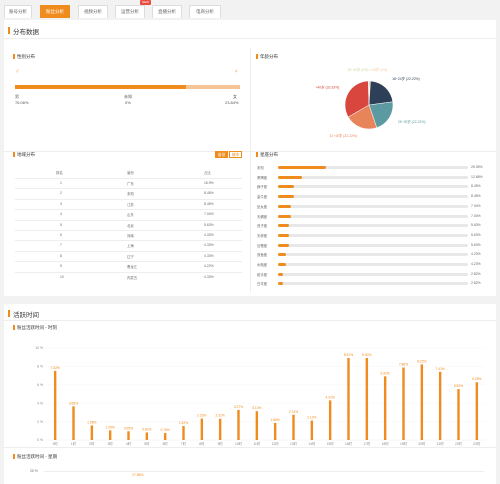  What do you see at coordinates (477, 167) in the screenshot?
I see `constellation-value: 25.35%` at bounding box center [477, 167].